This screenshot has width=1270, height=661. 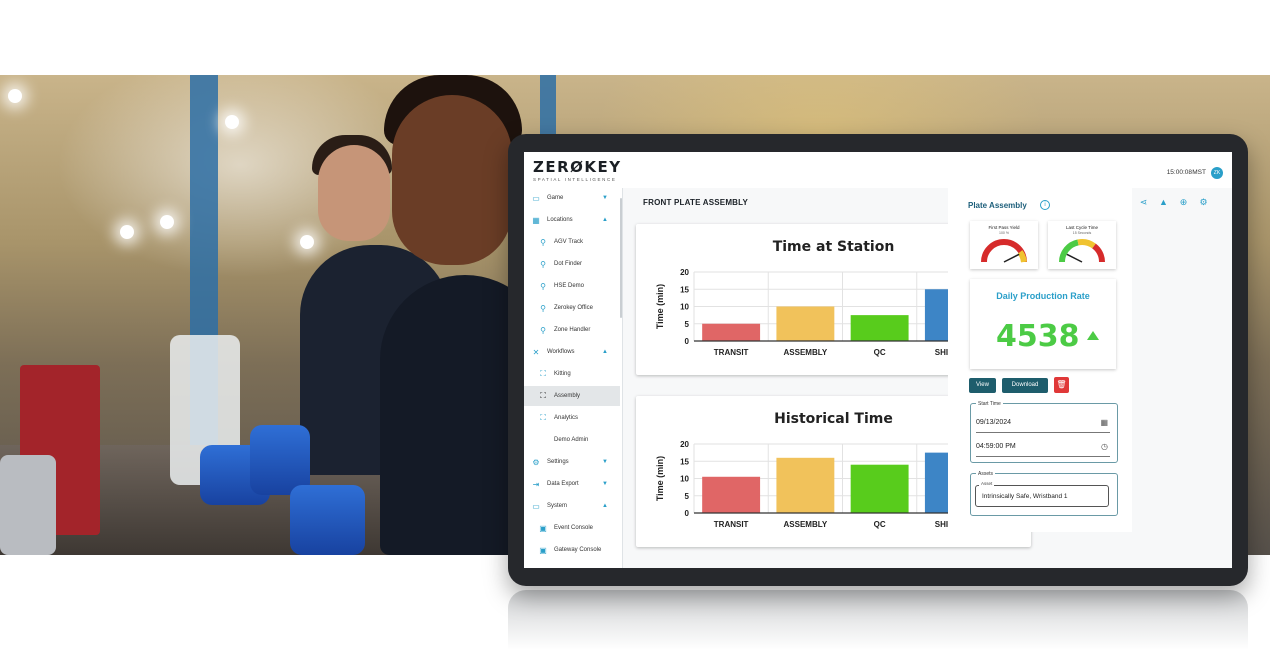 I want to click on delete-button: 🗑, so click(x=1061, y=385).